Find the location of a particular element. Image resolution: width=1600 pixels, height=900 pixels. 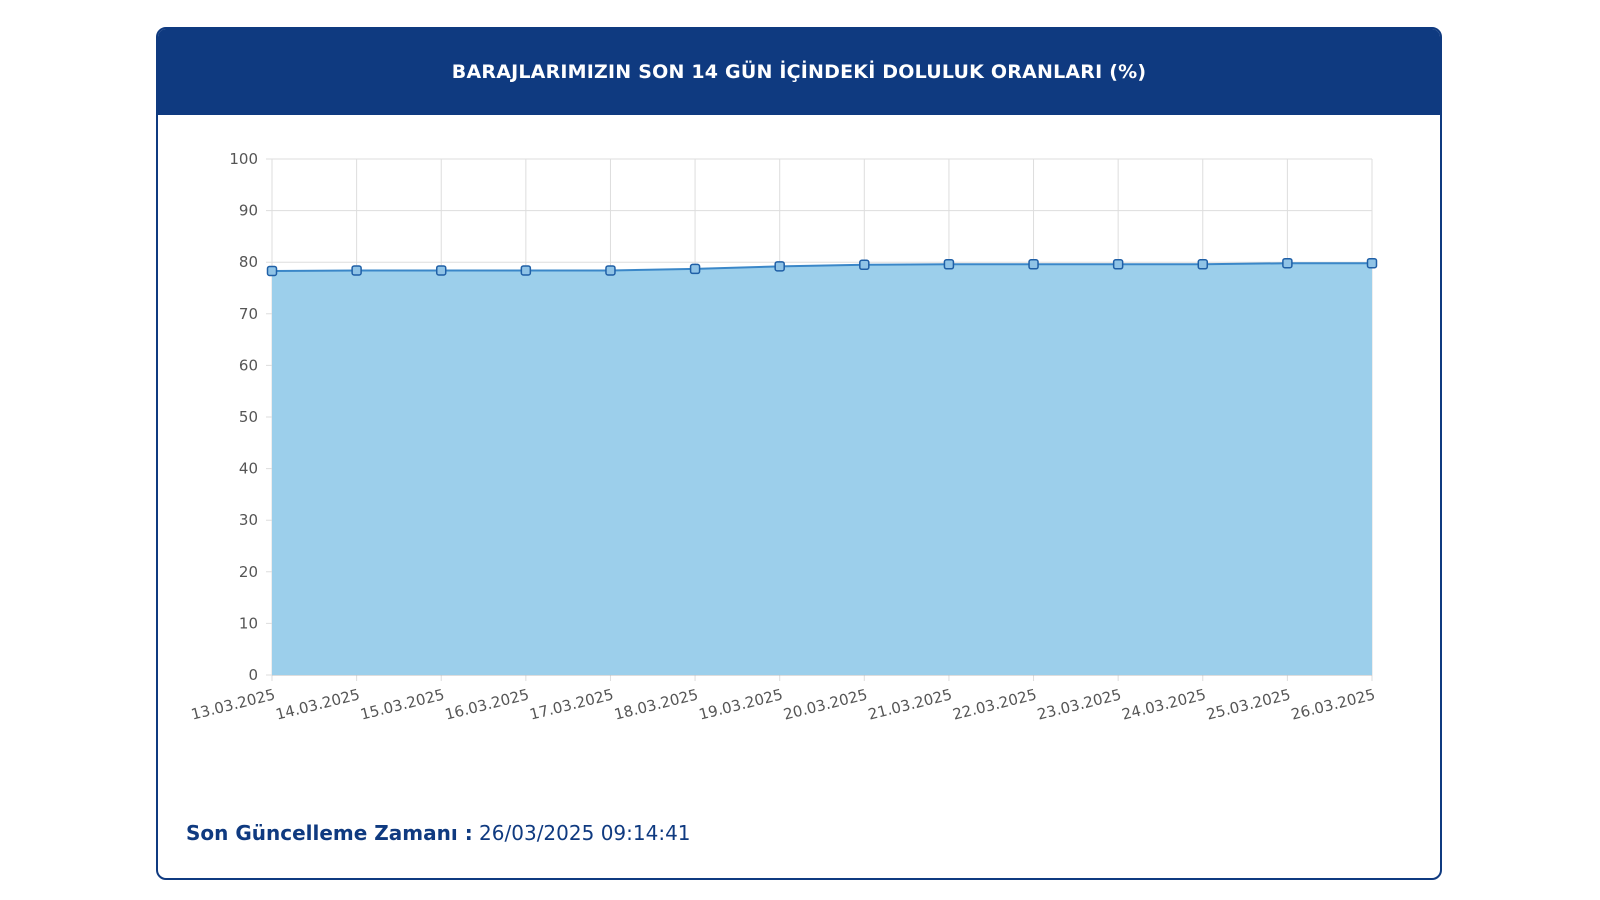

x-tick-label: 13.03.2025 is located at coordinates (233, 704).